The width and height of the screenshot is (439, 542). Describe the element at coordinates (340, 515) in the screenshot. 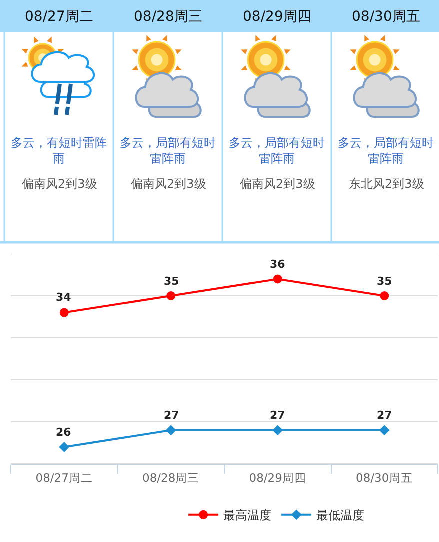

I see `legend-label: 最低温度` at that location.